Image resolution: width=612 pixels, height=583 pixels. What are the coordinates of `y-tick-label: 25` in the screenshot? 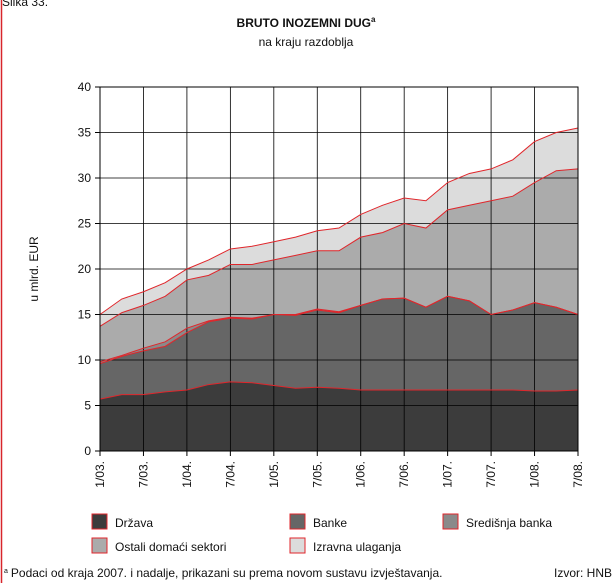 It's located at (85, 224).